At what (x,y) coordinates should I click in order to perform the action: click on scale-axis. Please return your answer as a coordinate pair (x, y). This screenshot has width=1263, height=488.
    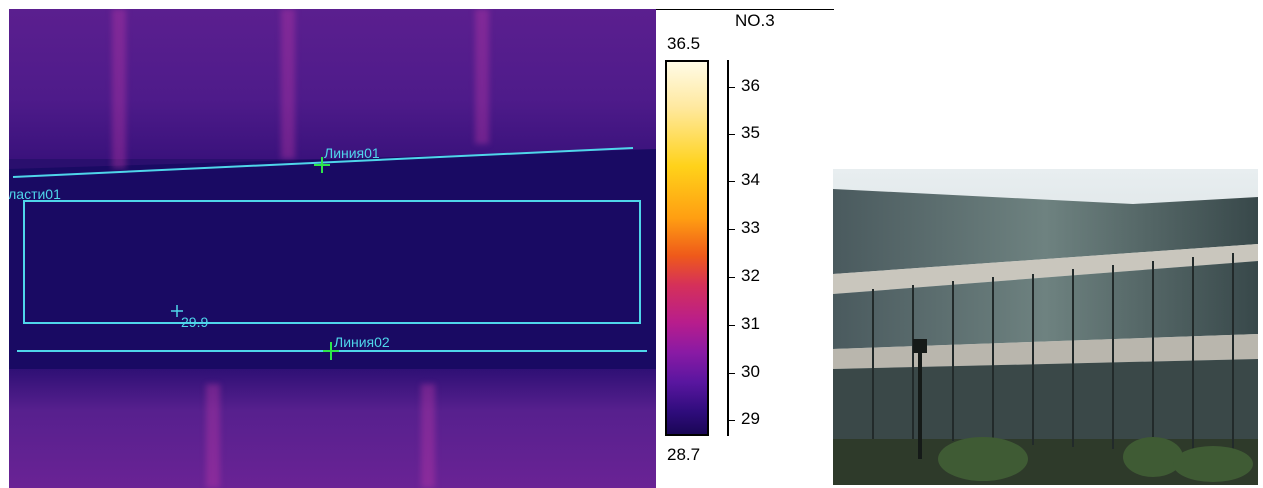
    Looking at the image, I should click on (728, 248).